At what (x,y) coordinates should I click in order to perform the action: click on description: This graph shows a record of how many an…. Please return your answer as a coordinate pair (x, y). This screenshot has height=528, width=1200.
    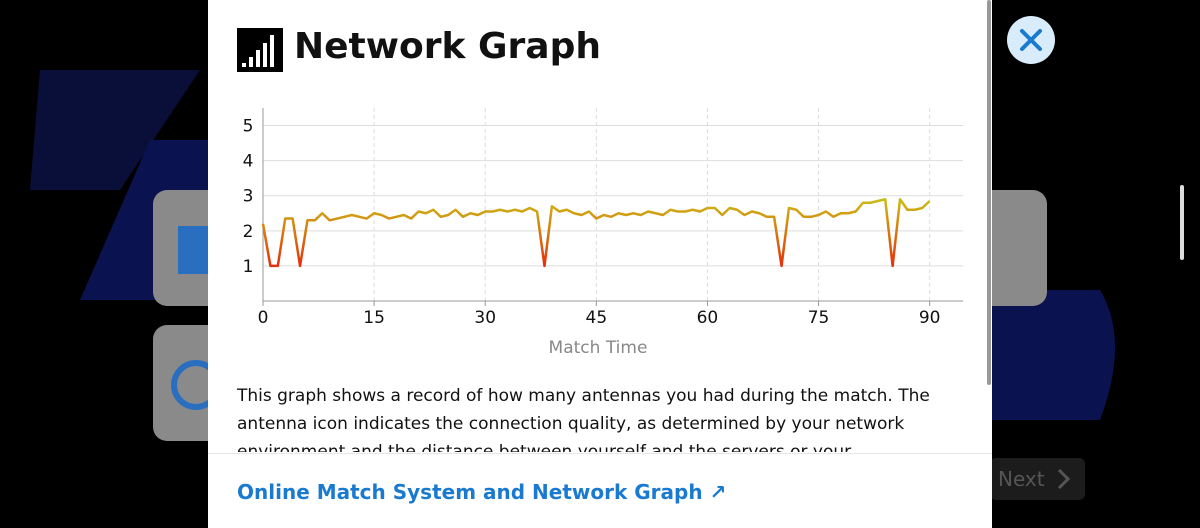
    Looking at the image, I should click on (583, 419).